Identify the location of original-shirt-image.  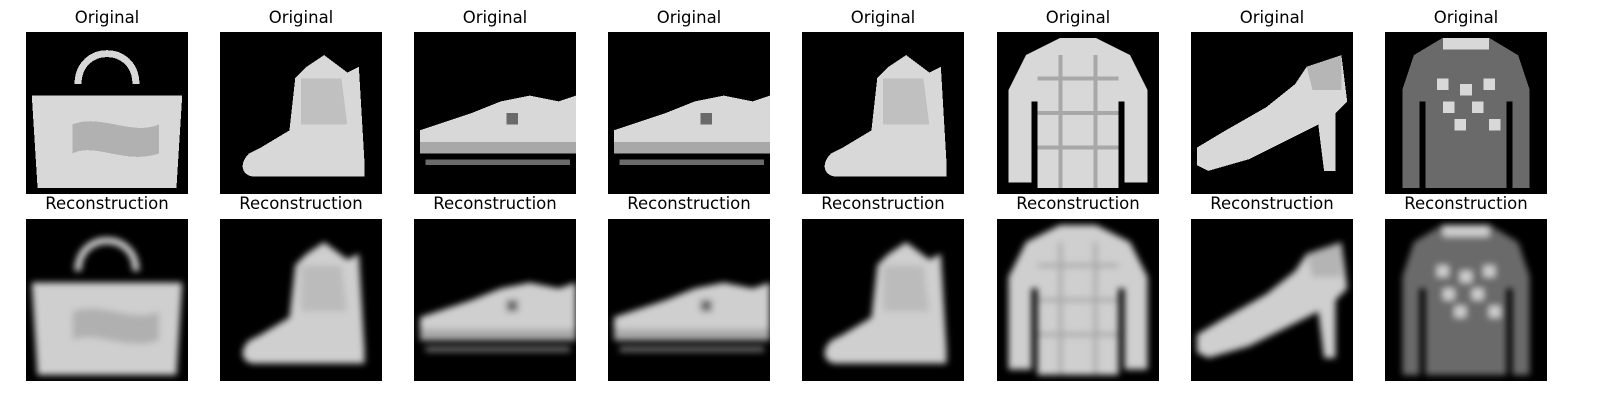
(1078, 113).